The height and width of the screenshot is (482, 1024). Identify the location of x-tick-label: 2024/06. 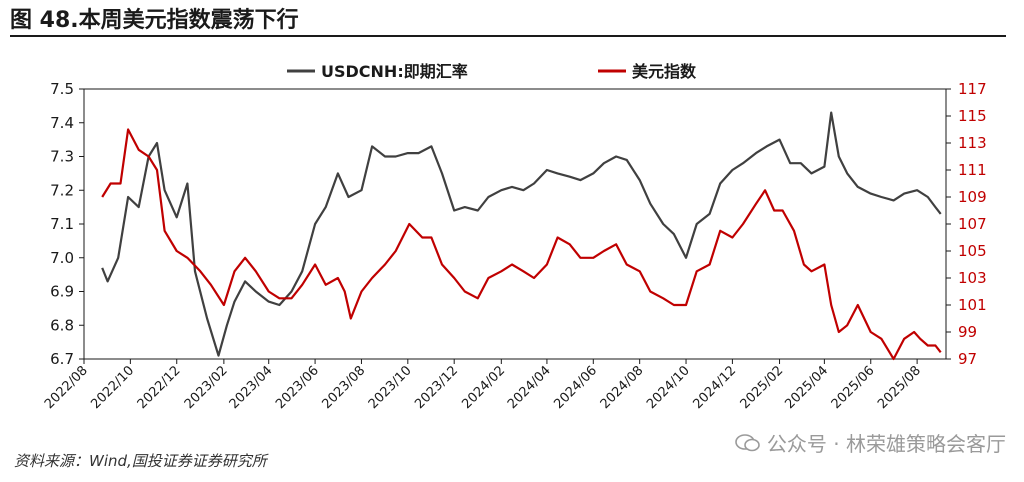
(575, 387).